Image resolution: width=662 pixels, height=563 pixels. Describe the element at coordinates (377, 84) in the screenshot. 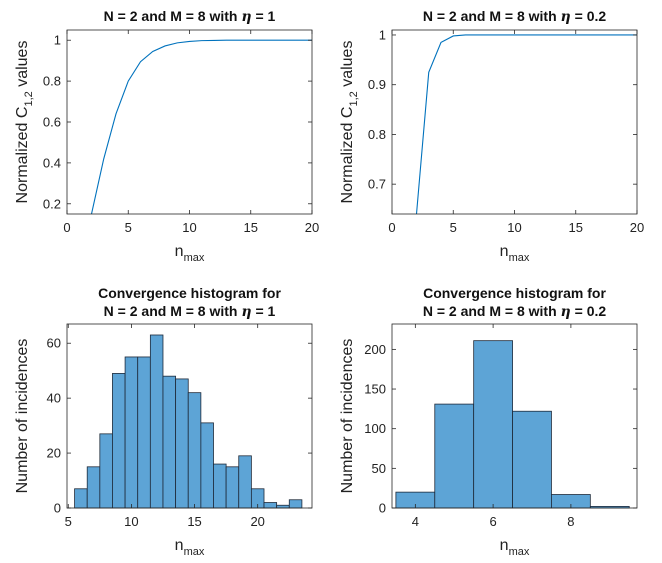

I see `y-tick-label: 0.9` at that location.